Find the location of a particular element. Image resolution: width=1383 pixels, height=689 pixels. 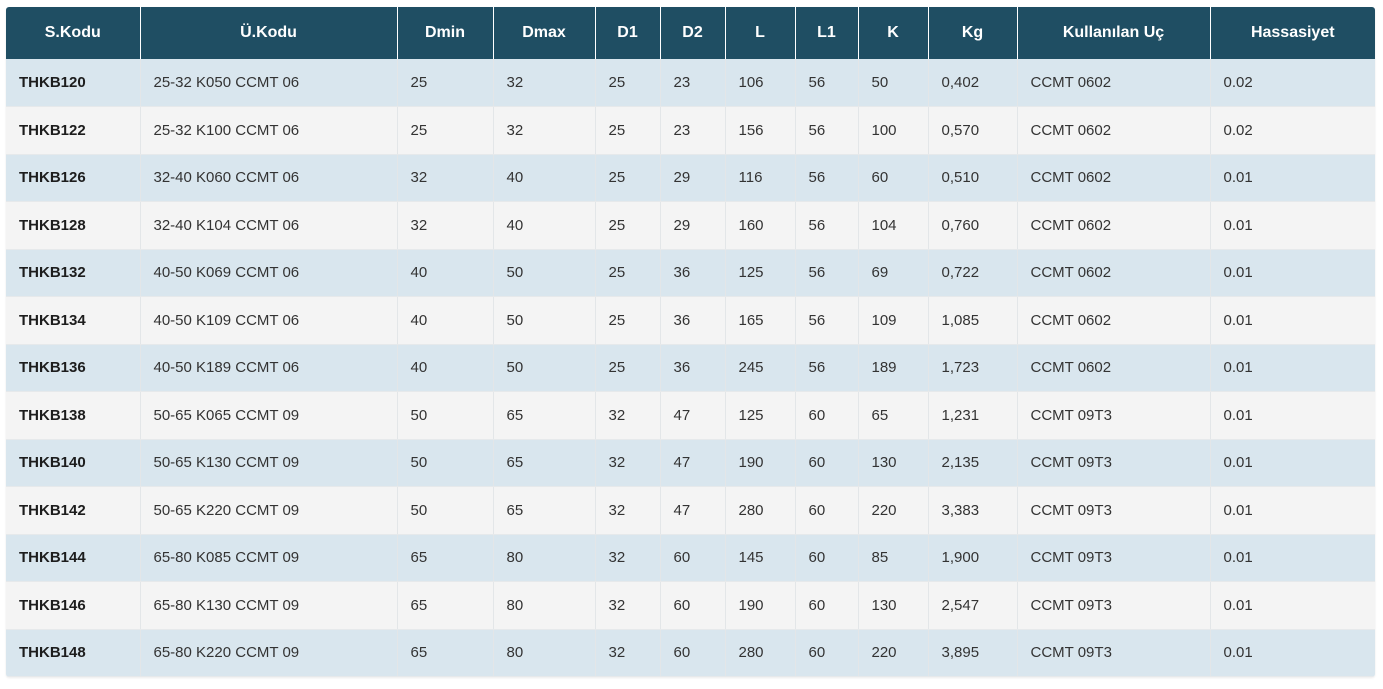

cell-u-kodu: 40-50 K189 CCMT 06 is located at coordinates (269, 368).